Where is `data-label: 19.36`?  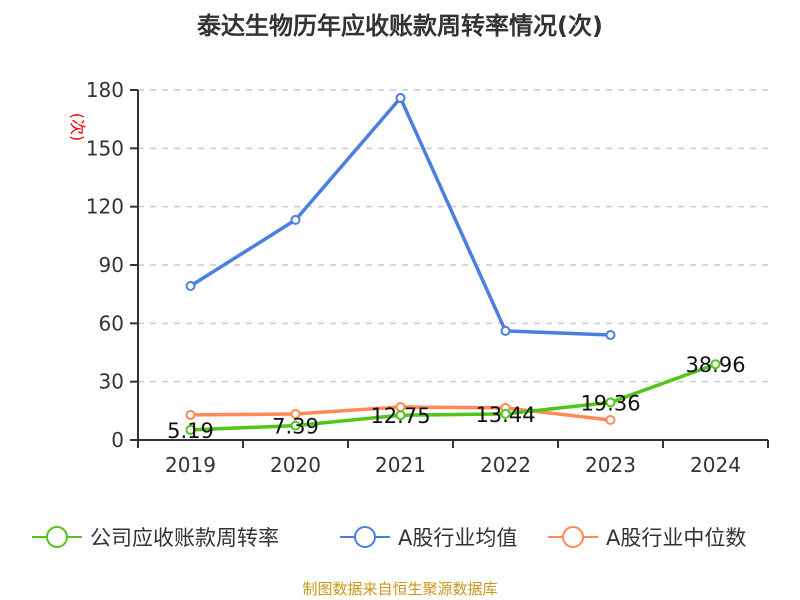 data-label: 19.36 is located at coordinates (610, 403).